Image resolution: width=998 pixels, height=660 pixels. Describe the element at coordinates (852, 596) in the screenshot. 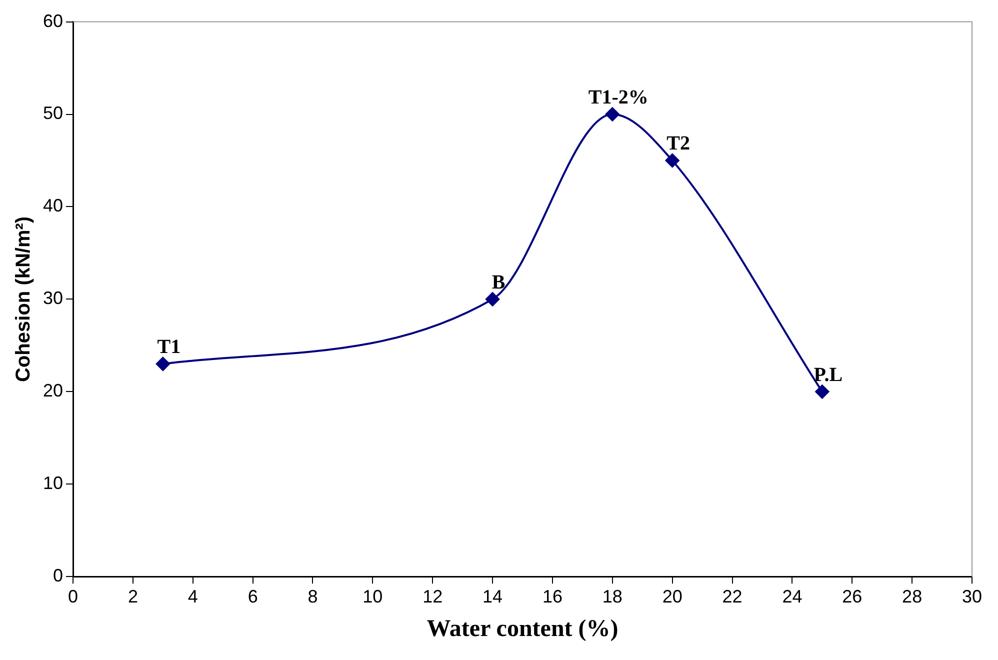

I see `x-tick-label: 26` at that location.